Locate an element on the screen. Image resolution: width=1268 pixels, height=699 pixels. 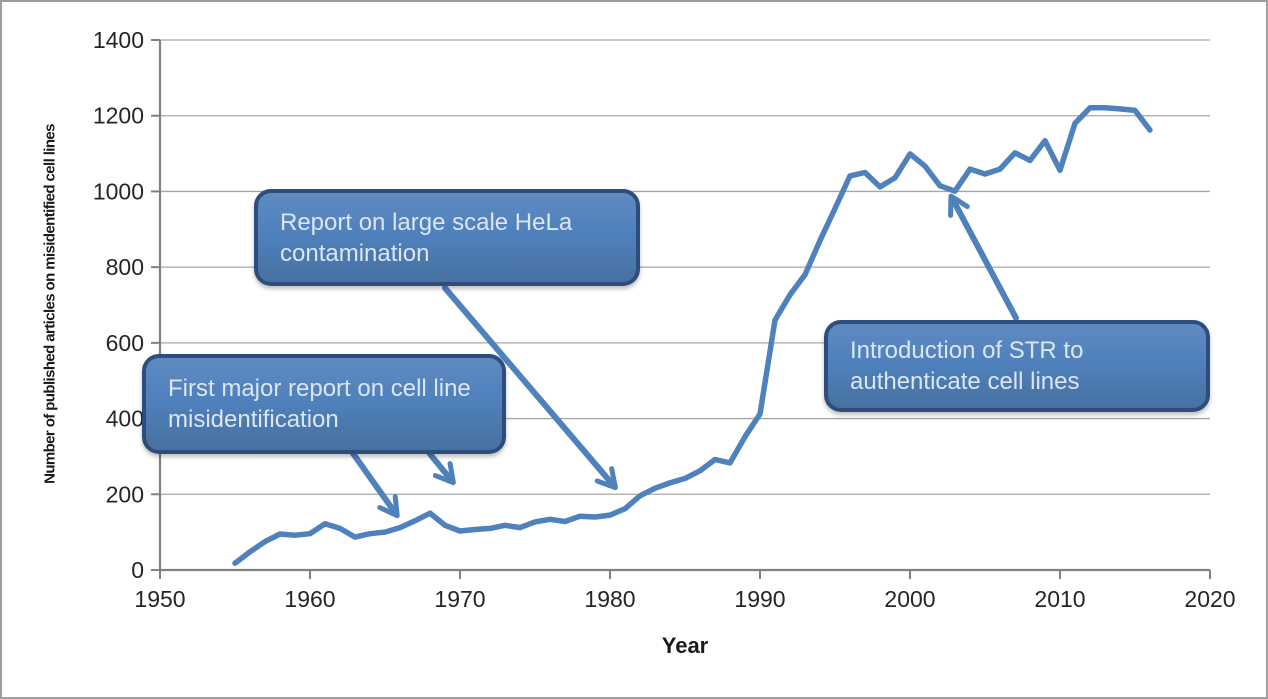
y-tick-label: 800 is located at coordinates (125, 267).